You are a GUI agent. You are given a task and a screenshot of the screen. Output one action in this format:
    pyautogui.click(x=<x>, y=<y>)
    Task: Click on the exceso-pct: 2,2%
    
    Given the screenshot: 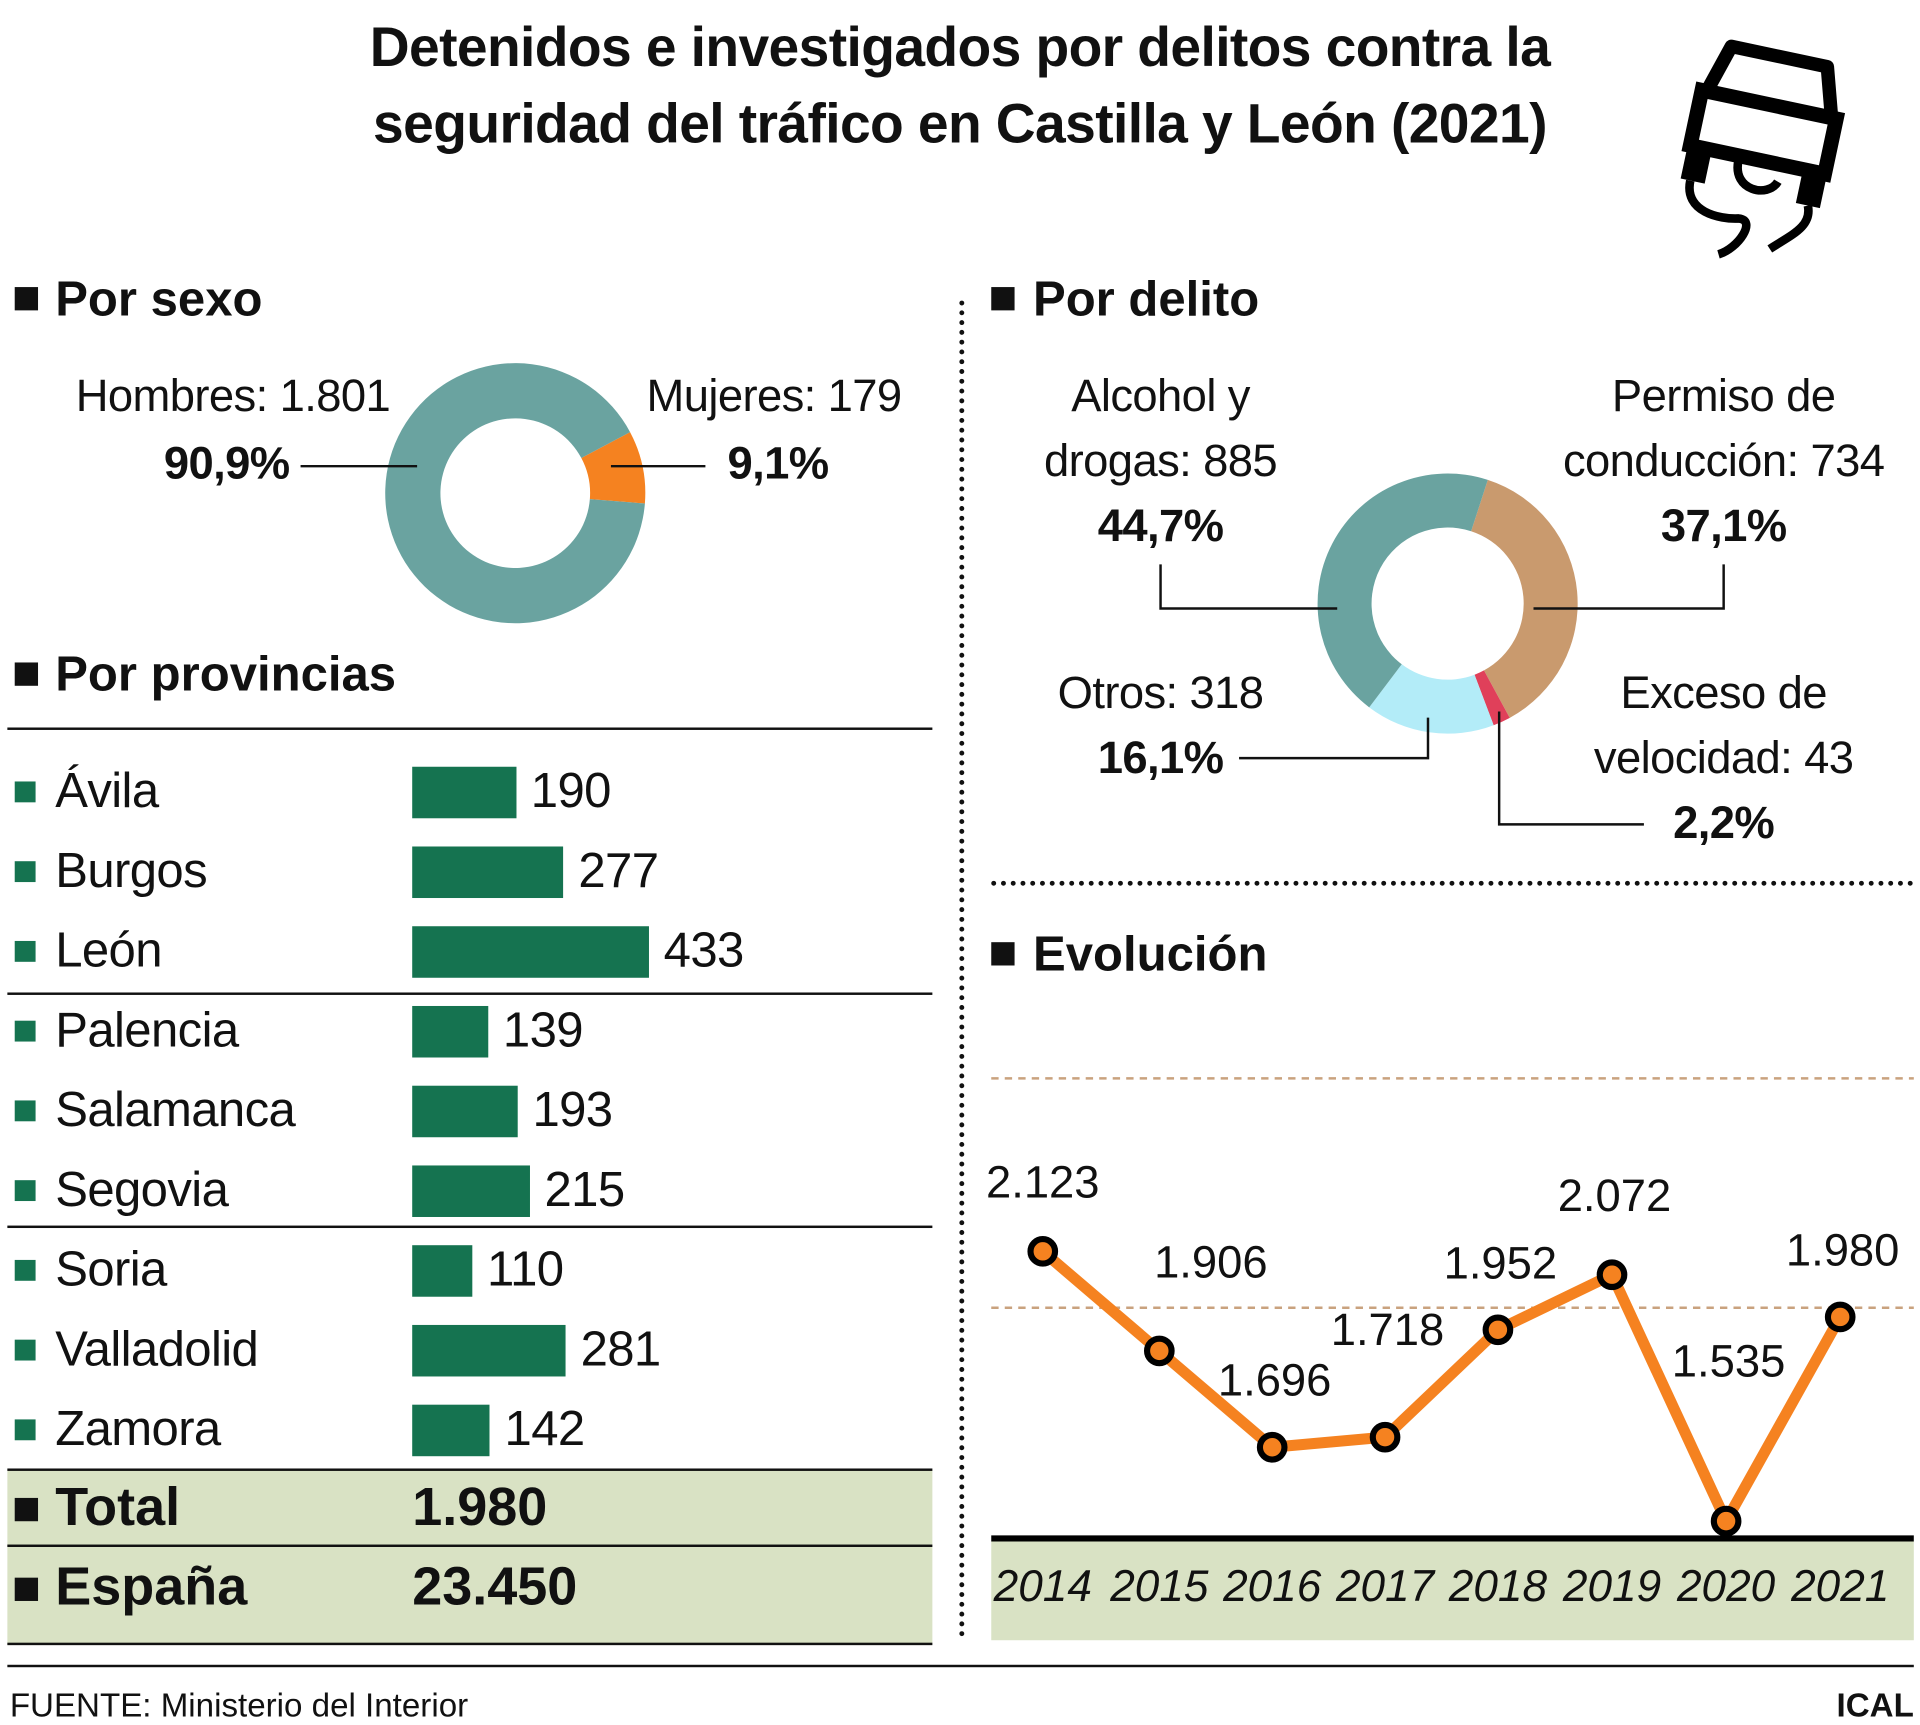 What is the action you would take?
    pyautogui.click(x=1724, y=822)
    